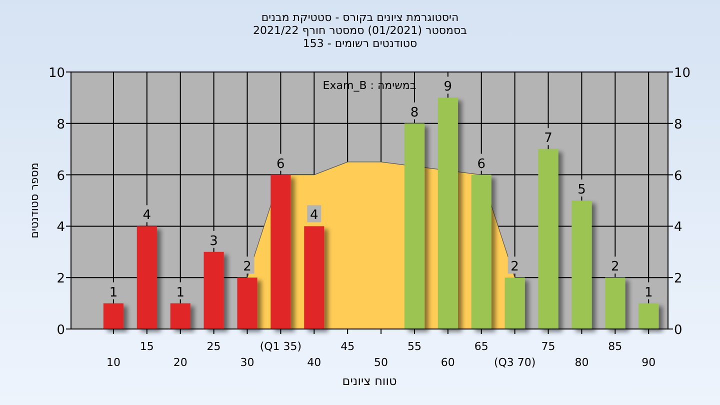 Image resolution: width=720 pixels, height=405 pixels. What do you see at coordinates (60, 330) in the screenshot?
I see `y-tick-label: 0` at bounding box center [60, 330].